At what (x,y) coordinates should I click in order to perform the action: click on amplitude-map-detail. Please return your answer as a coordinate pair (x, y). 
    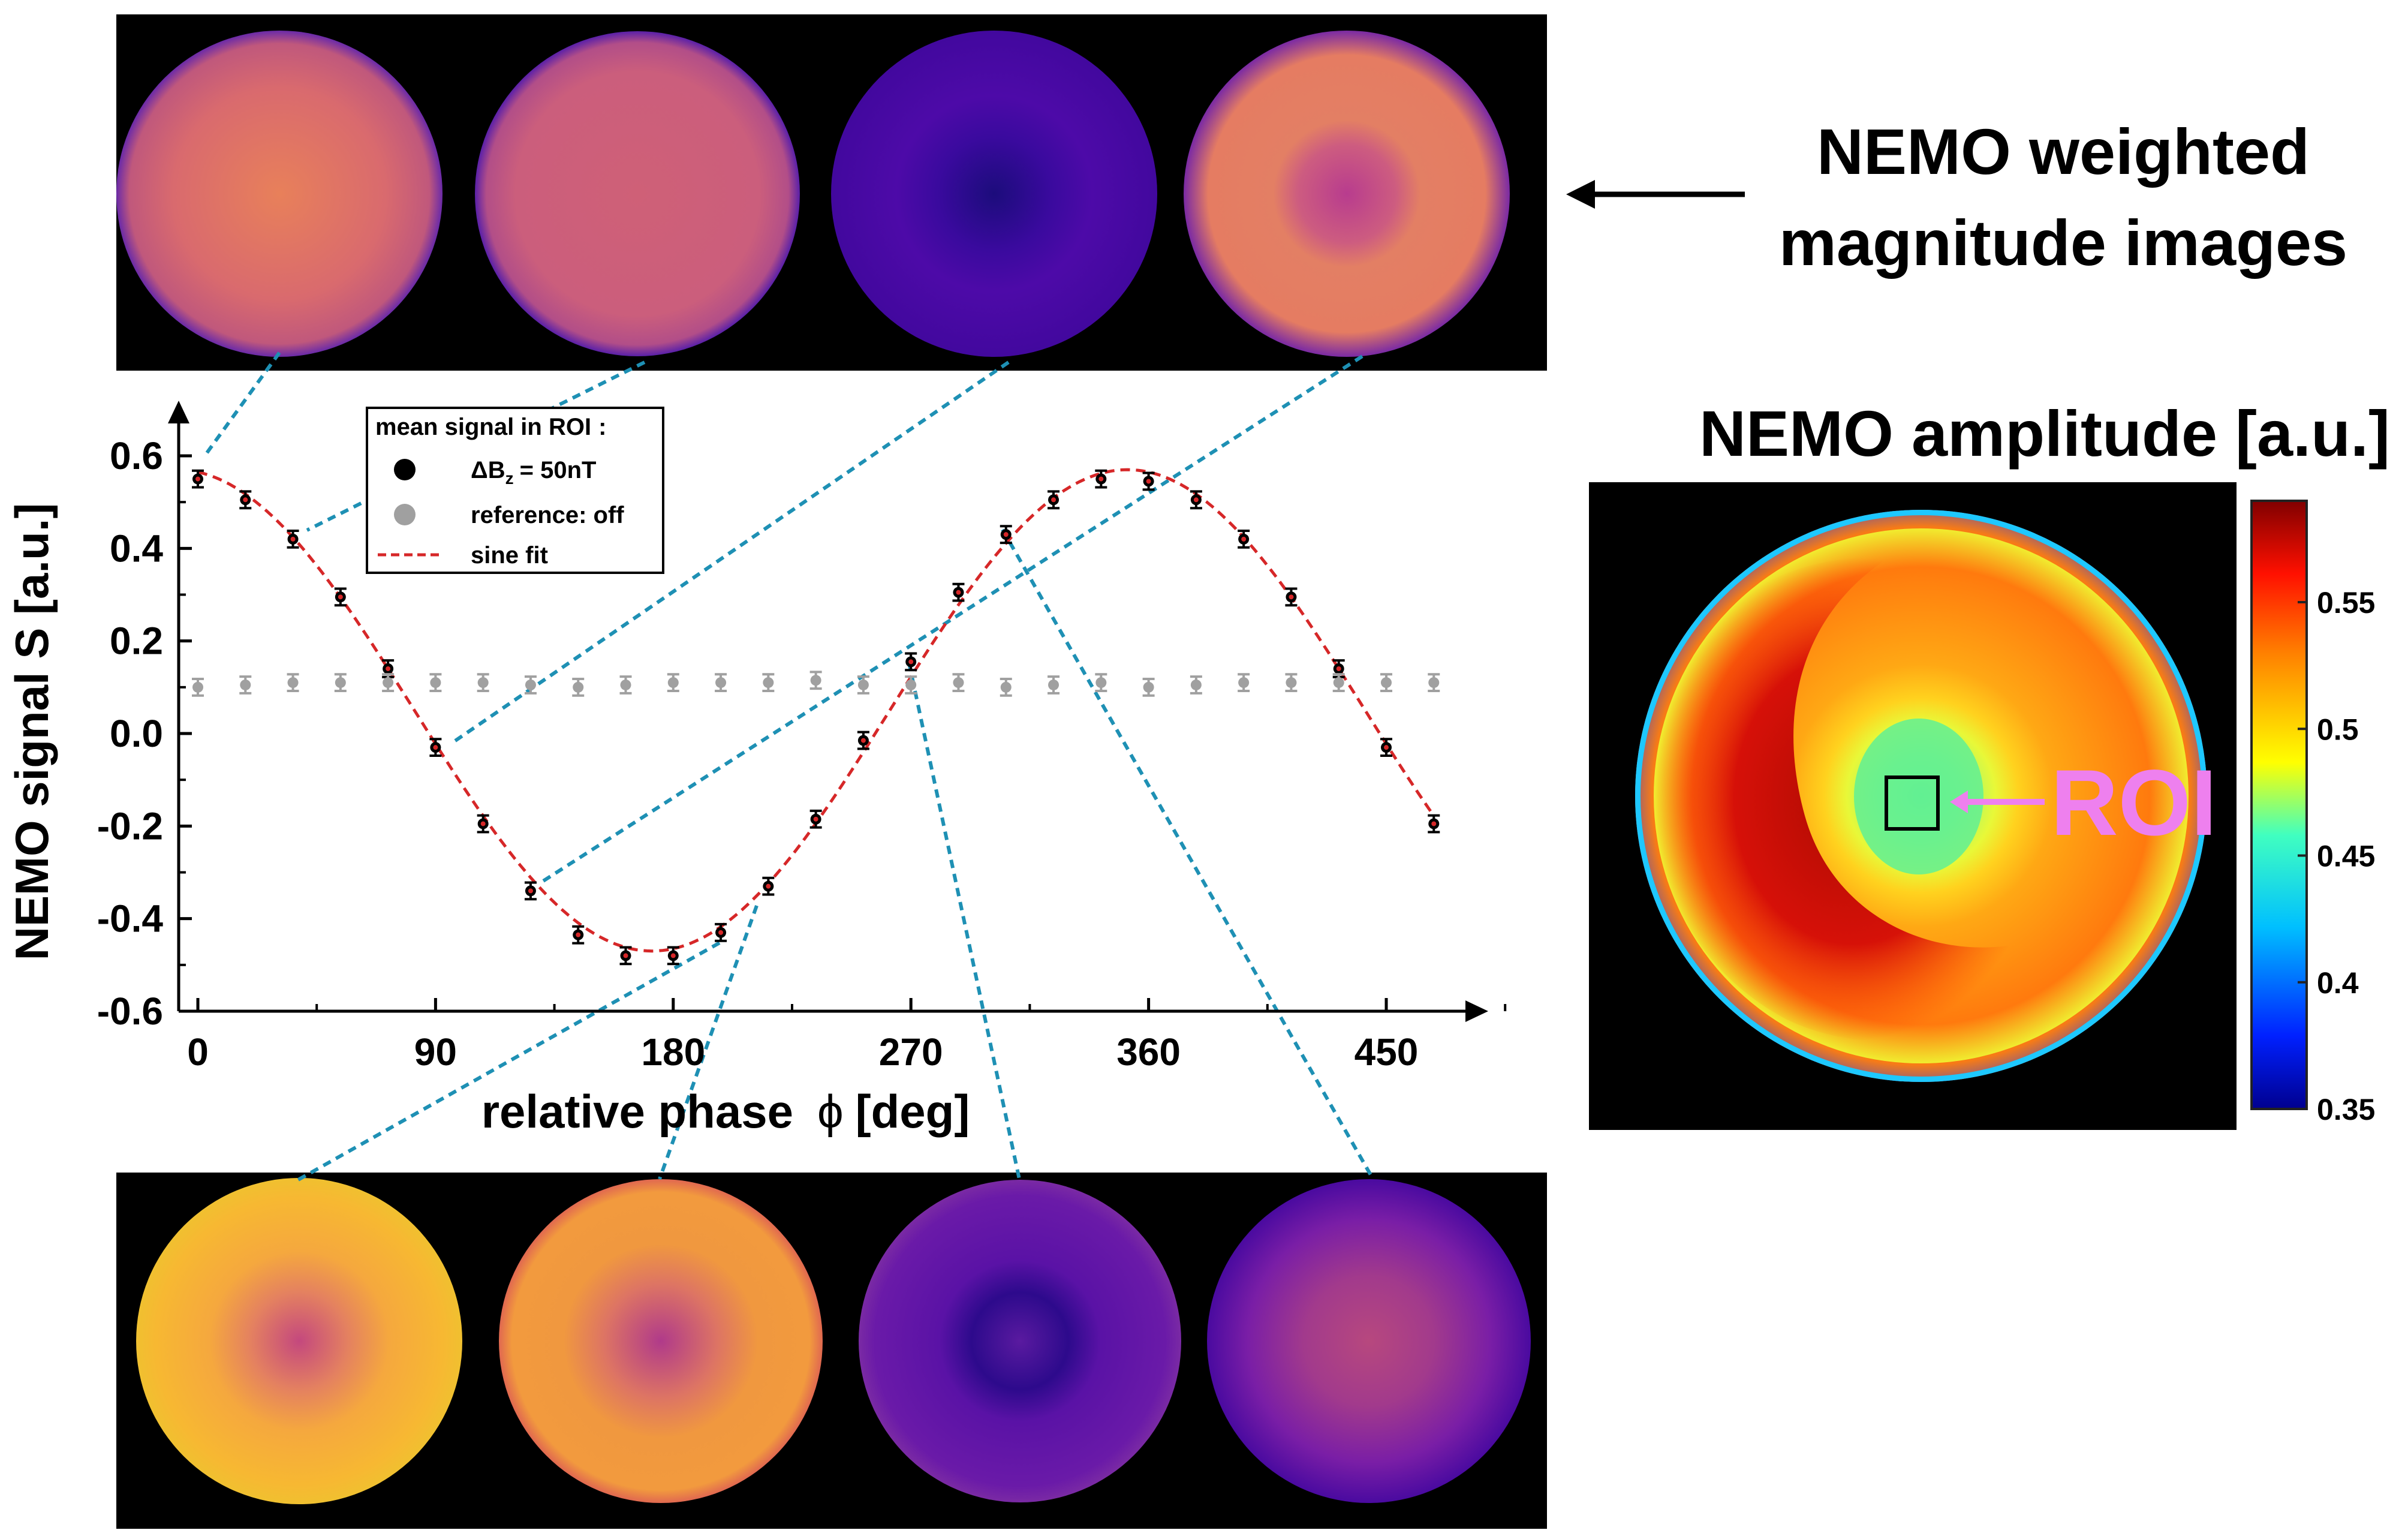
    Looking at the image, I should click on (1921, 796).